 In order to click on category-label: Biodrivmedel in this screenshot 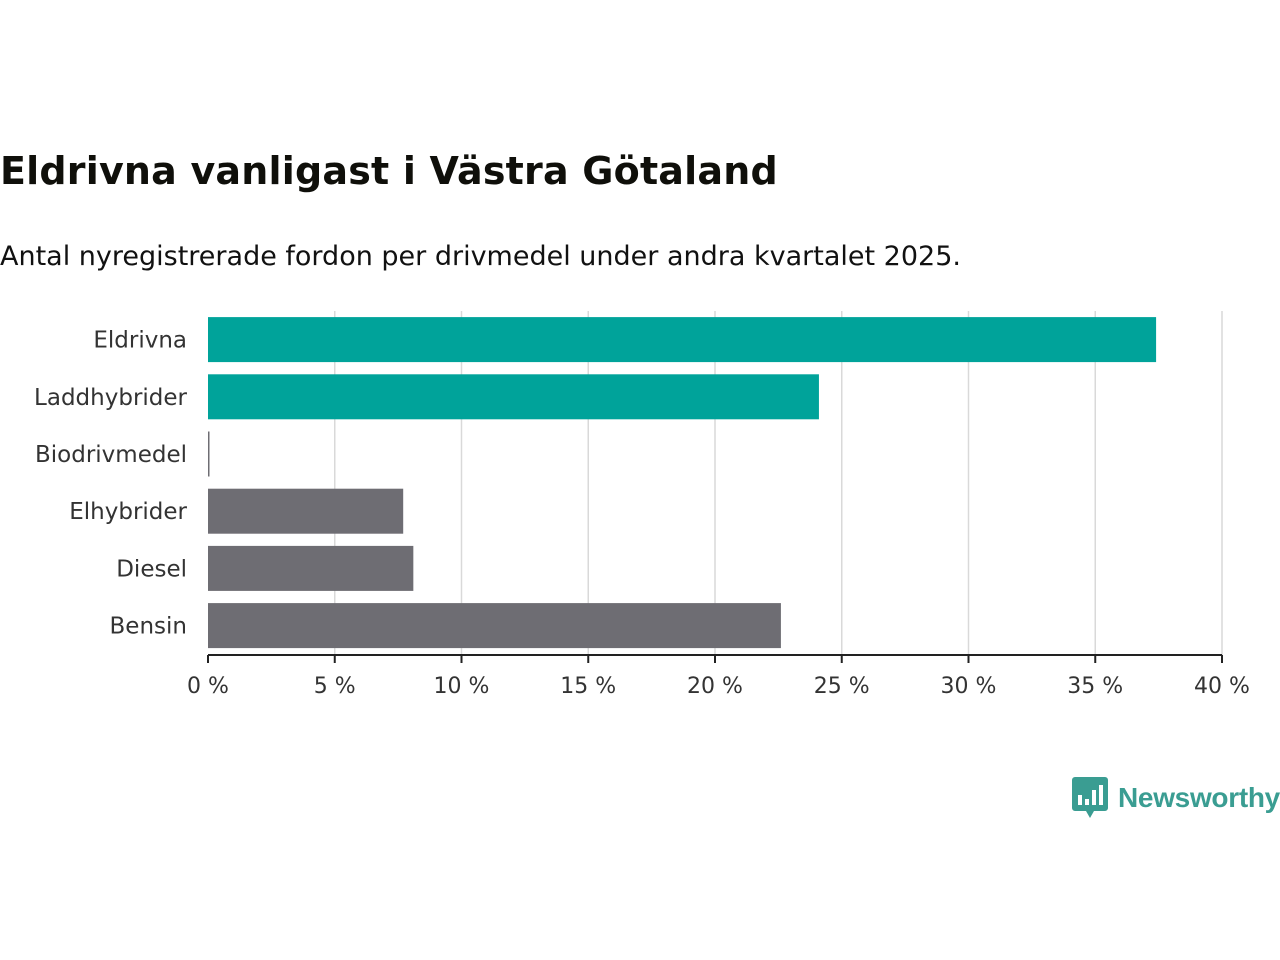, I will do `click(111, 455)`.